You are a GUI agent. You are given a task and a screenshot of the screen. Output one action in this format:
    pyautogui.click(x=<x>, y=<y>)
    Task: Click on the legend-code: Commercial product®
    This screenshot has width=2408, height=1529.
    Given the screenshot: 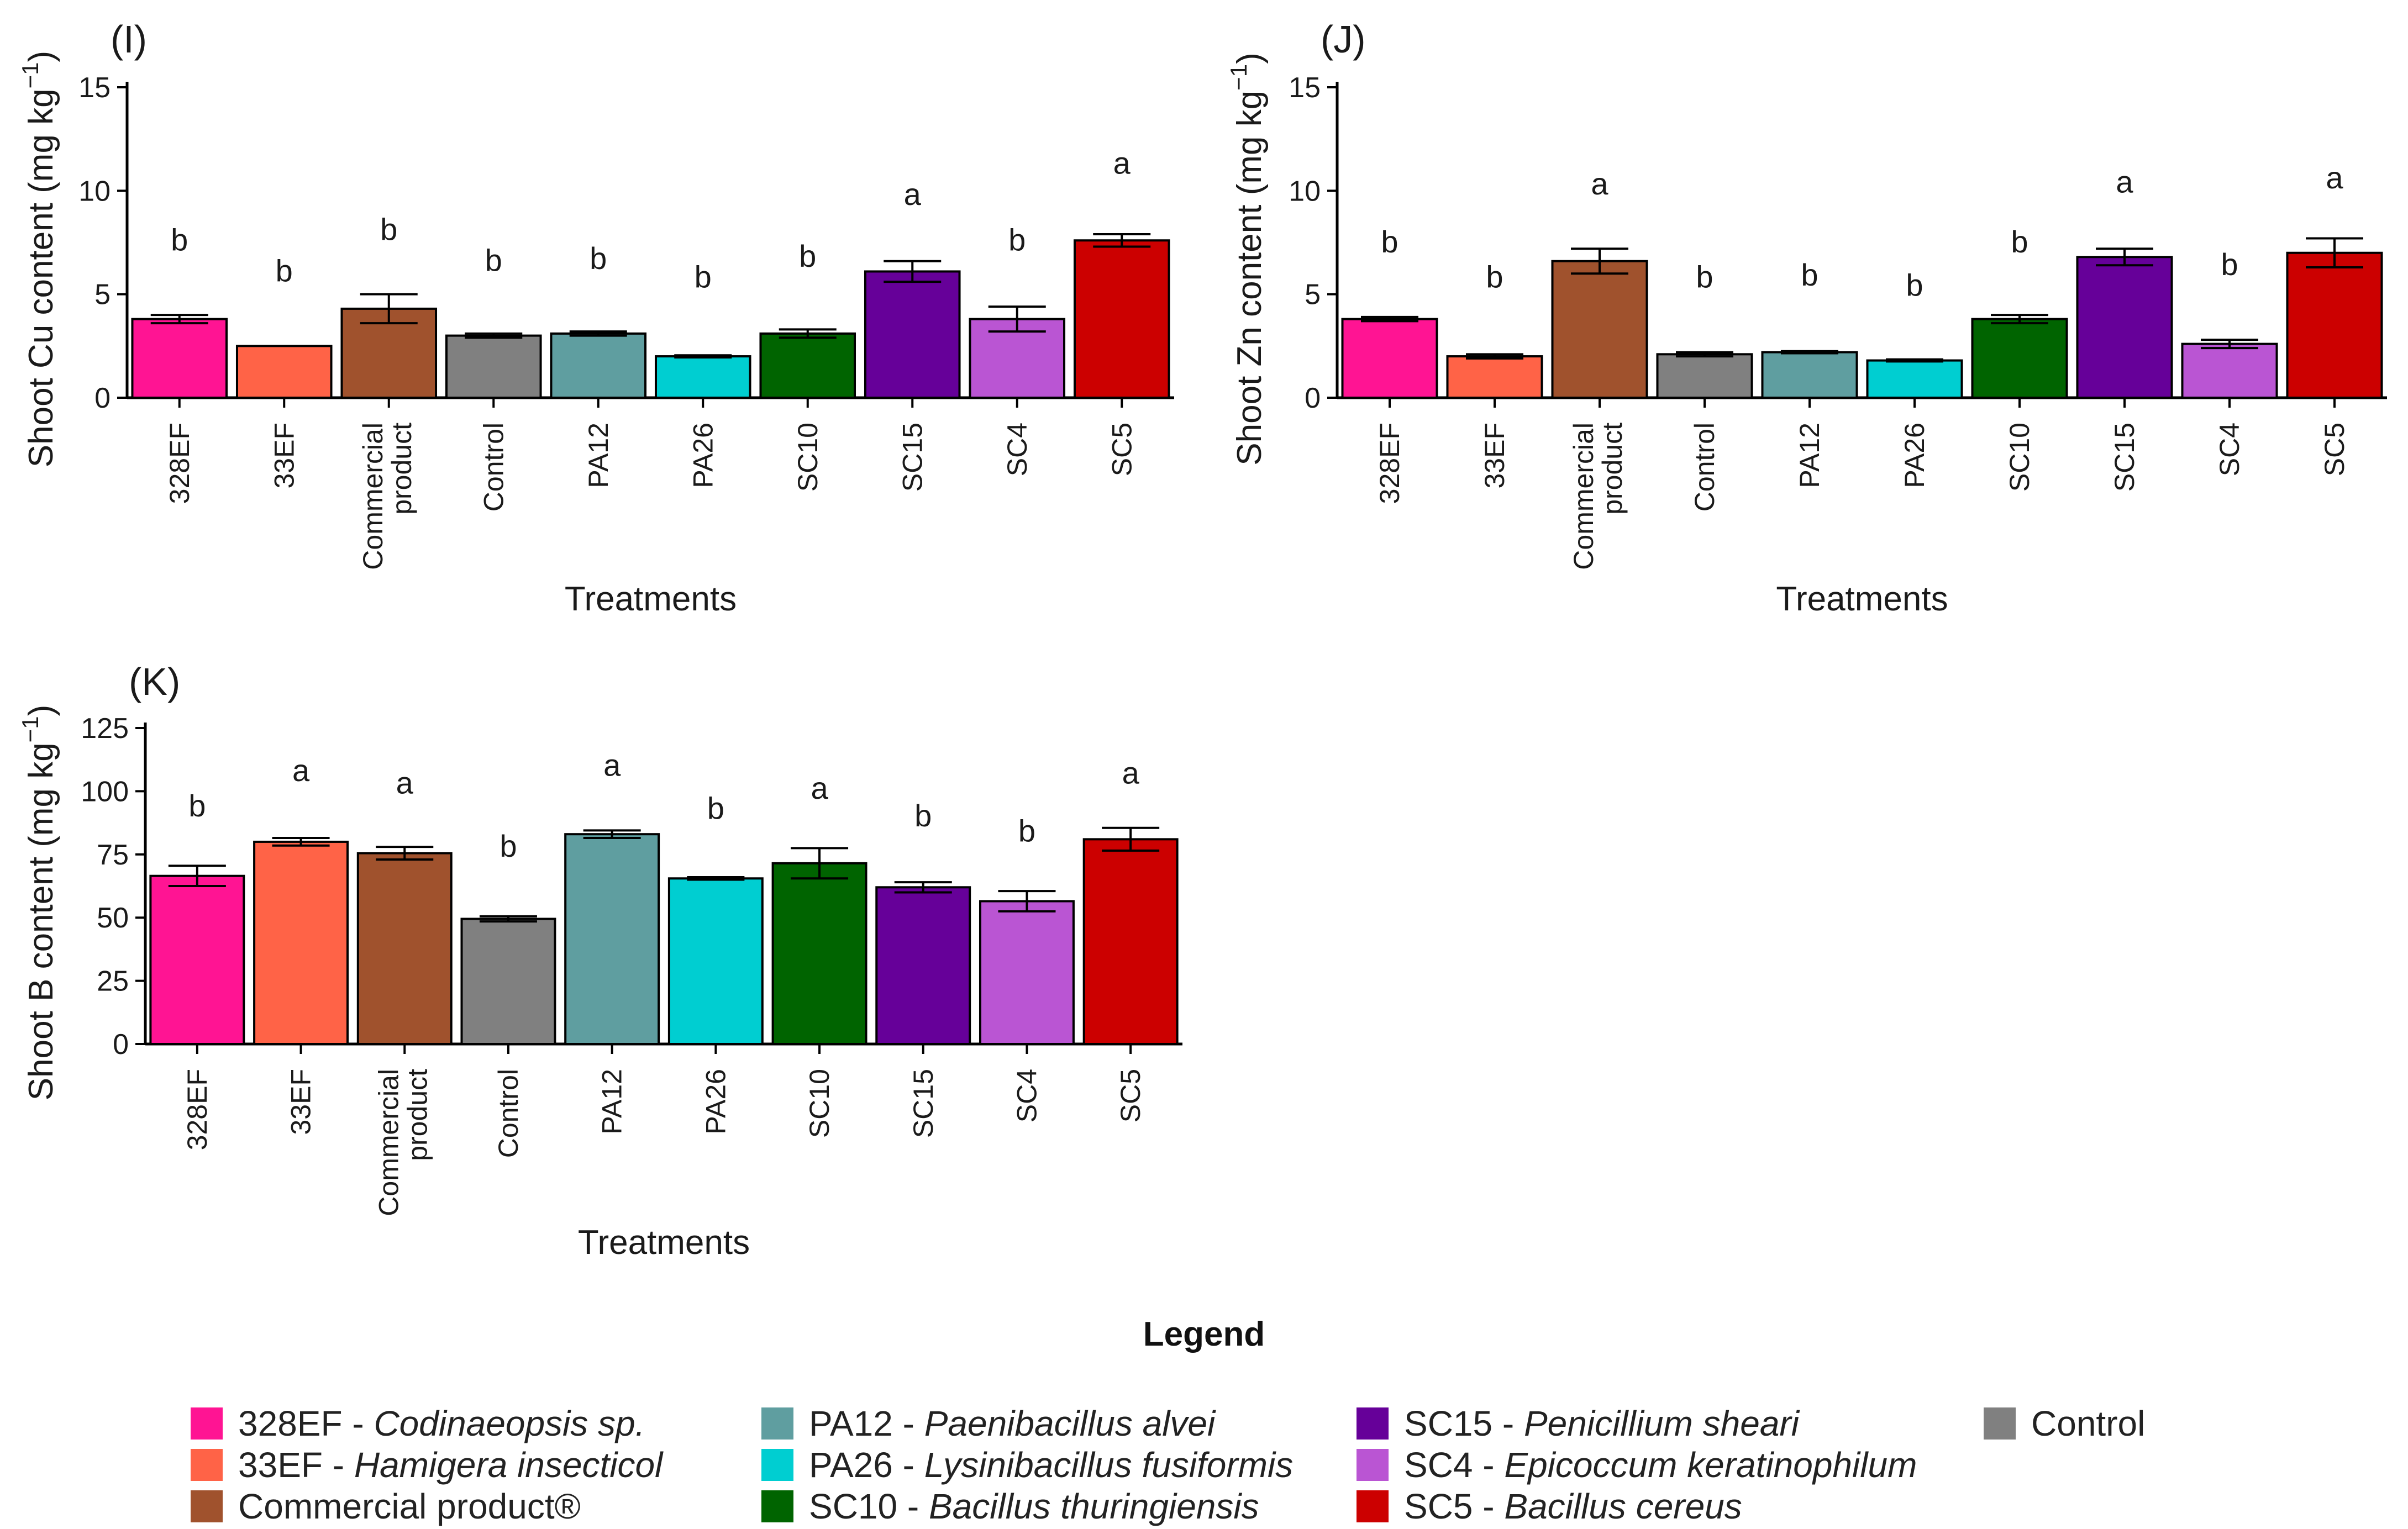 What is the action you would take?
    pyautogui.click(x=409, y=1506)
    